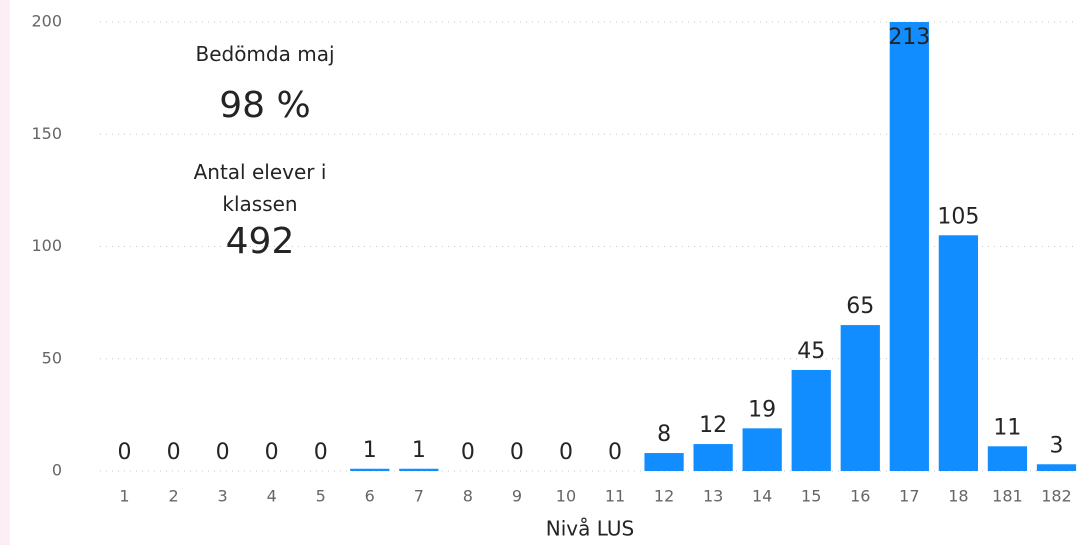 The image size is (1077, 545). What do you see at coordinates (958, 496) in the screenshot?
I see `x-tick-label: 18` at bounding box center [958, 496].